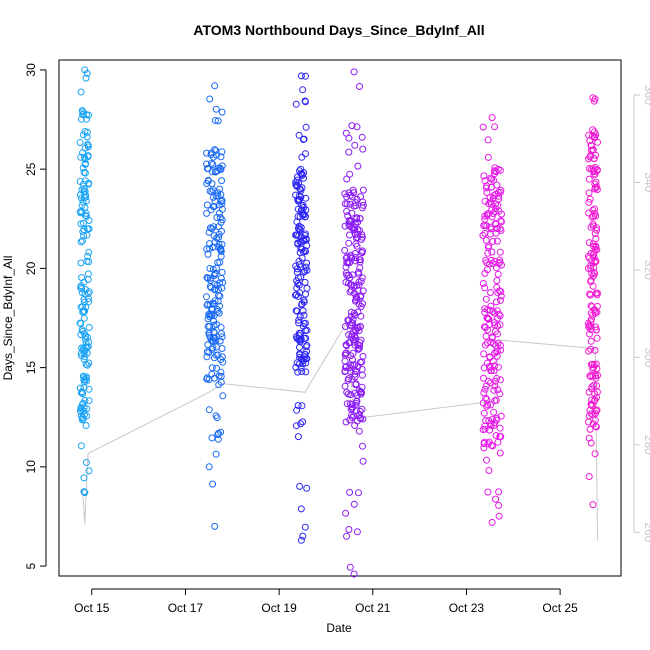 The width and height of the screenshot is (650, 650). Describe the element at coordinates (31, 169) in the screenshot. I see `y-tick-label: 25` at that location.